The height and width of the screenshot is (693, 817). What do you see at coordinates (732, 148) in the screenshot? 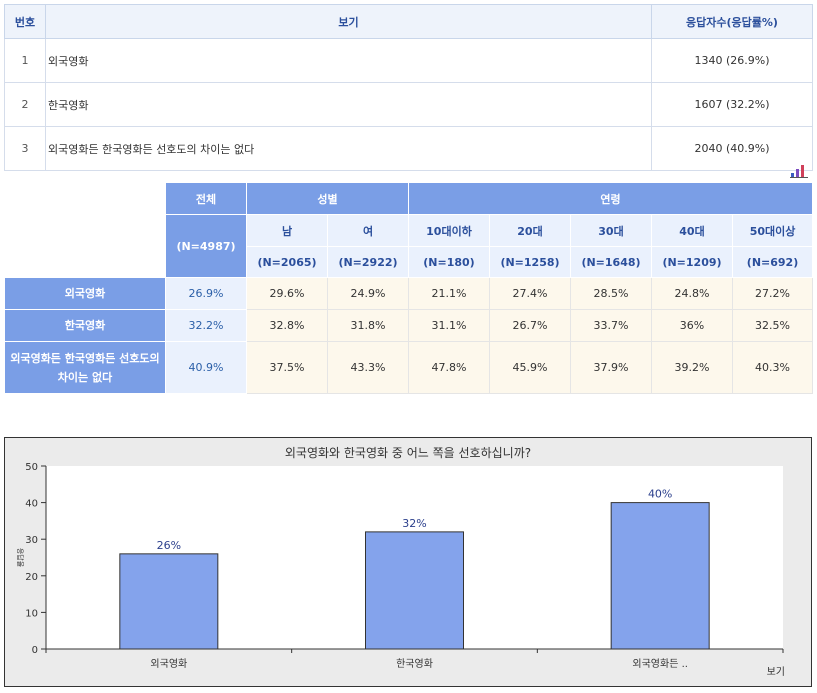
I see `row-response-count: 2040 (40.9%)` at bounding box center [732, 148].